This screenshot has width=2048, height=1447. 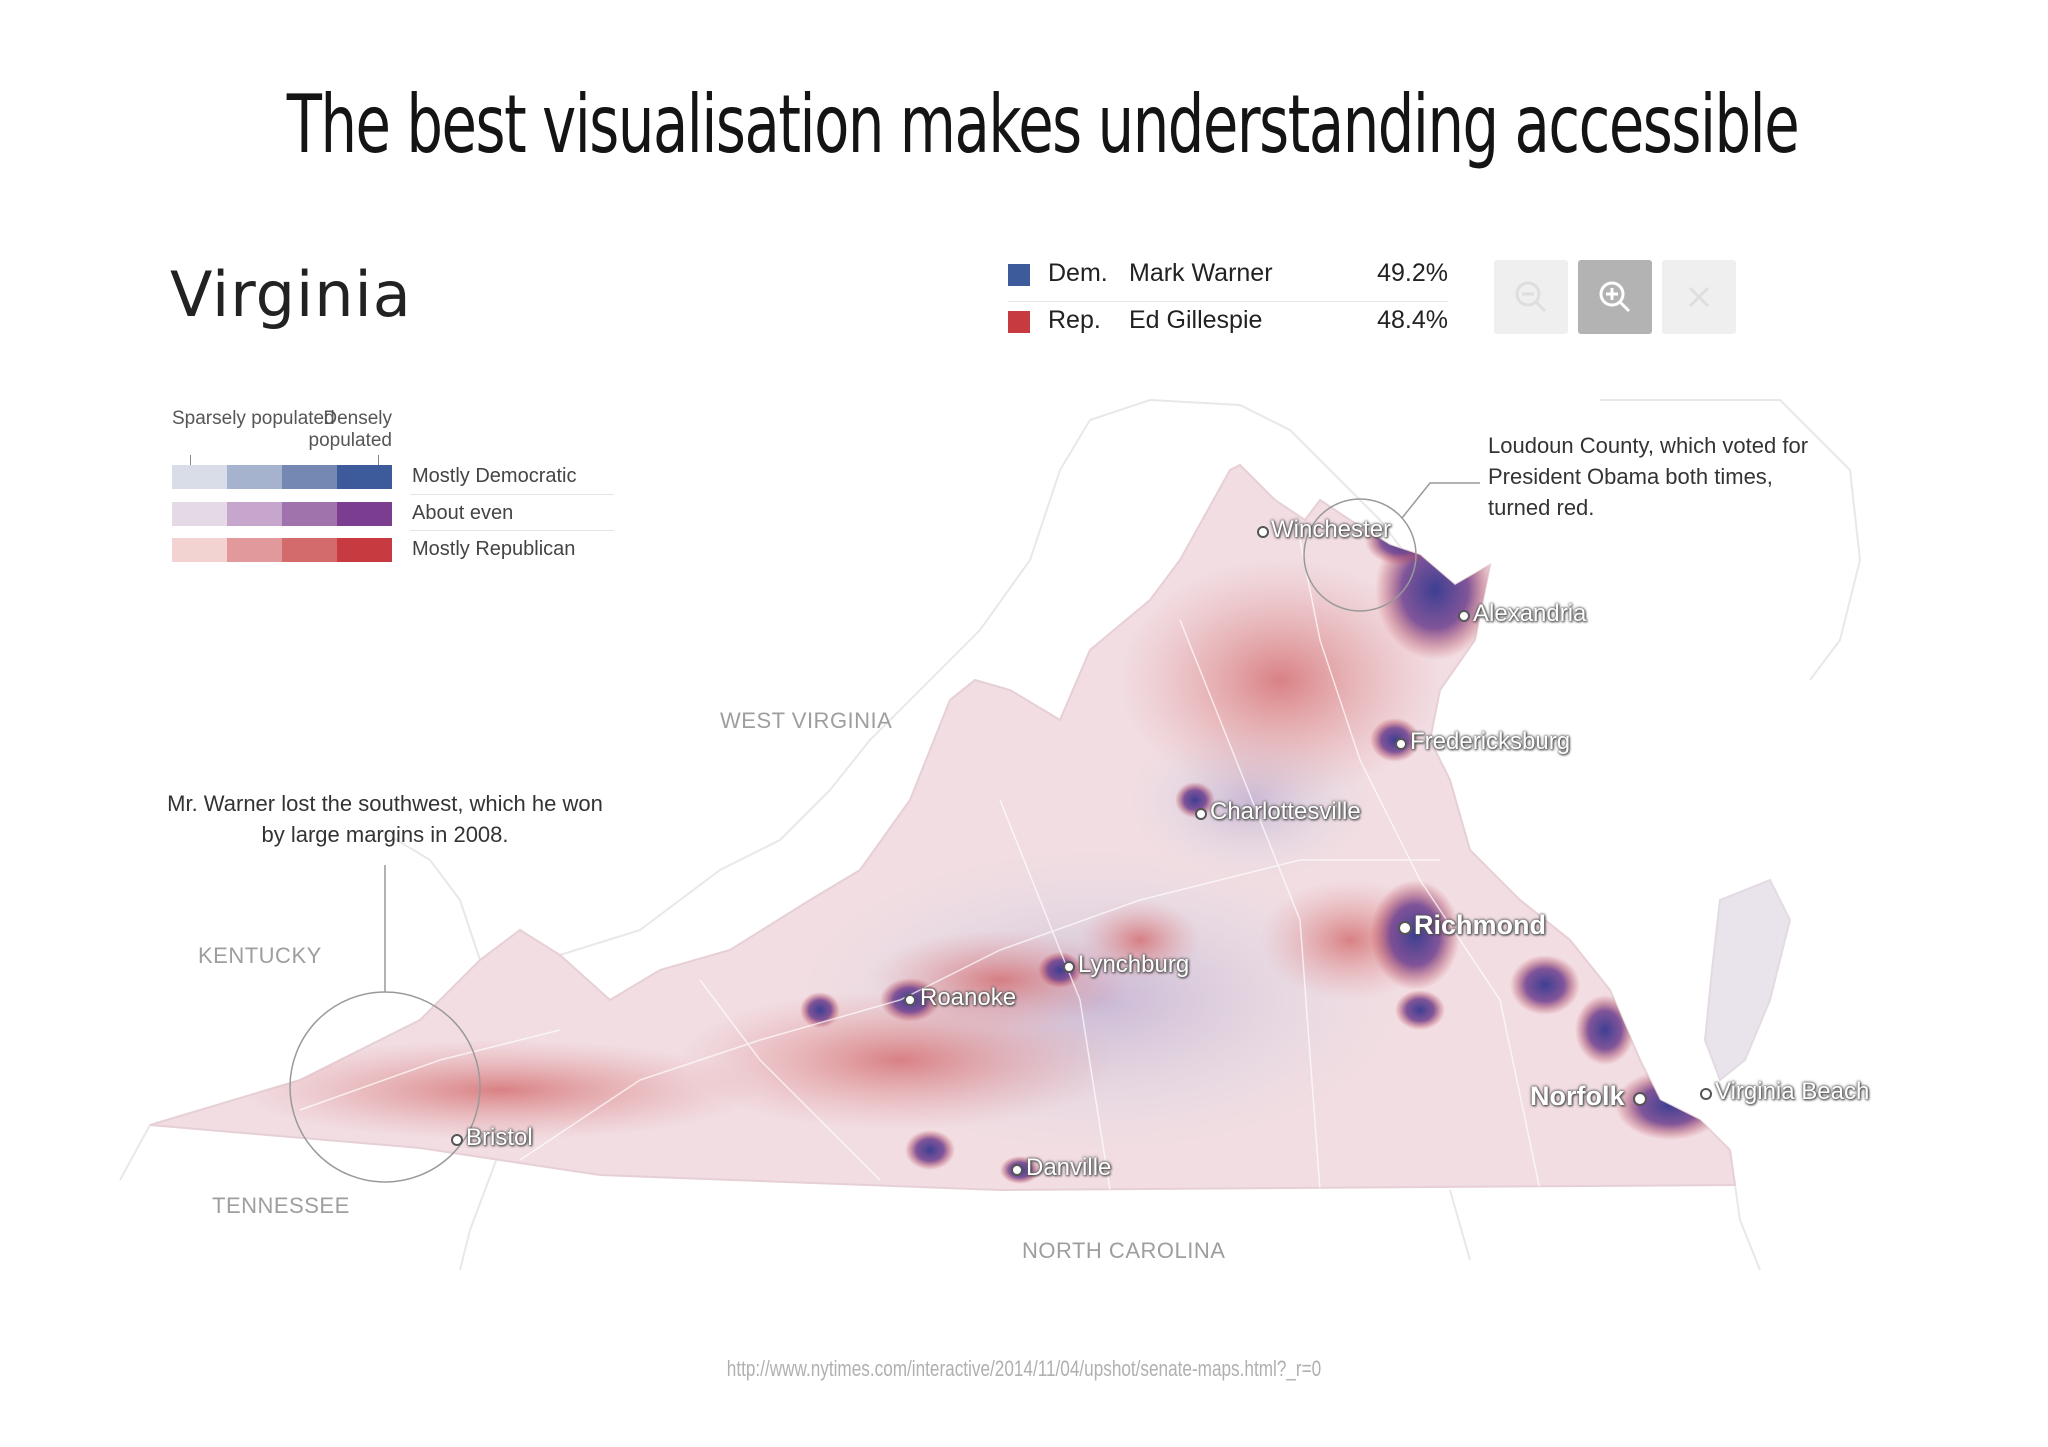 I want to click on zoom-in-button, so click(x=1615, y=297).